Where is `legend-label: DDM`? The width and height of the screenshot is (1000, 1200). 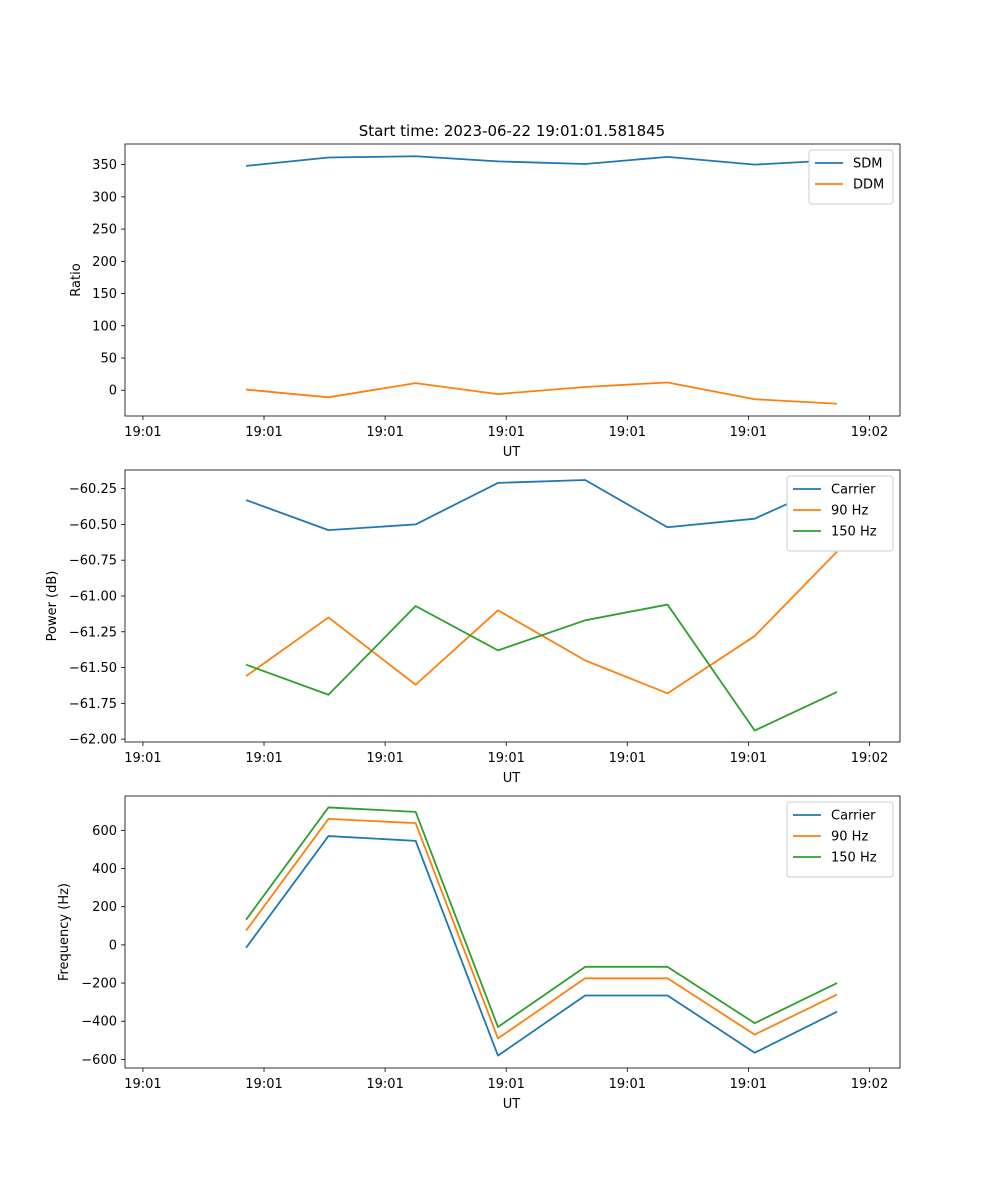
legend-label: DDM is located at coordinates (868, 185).